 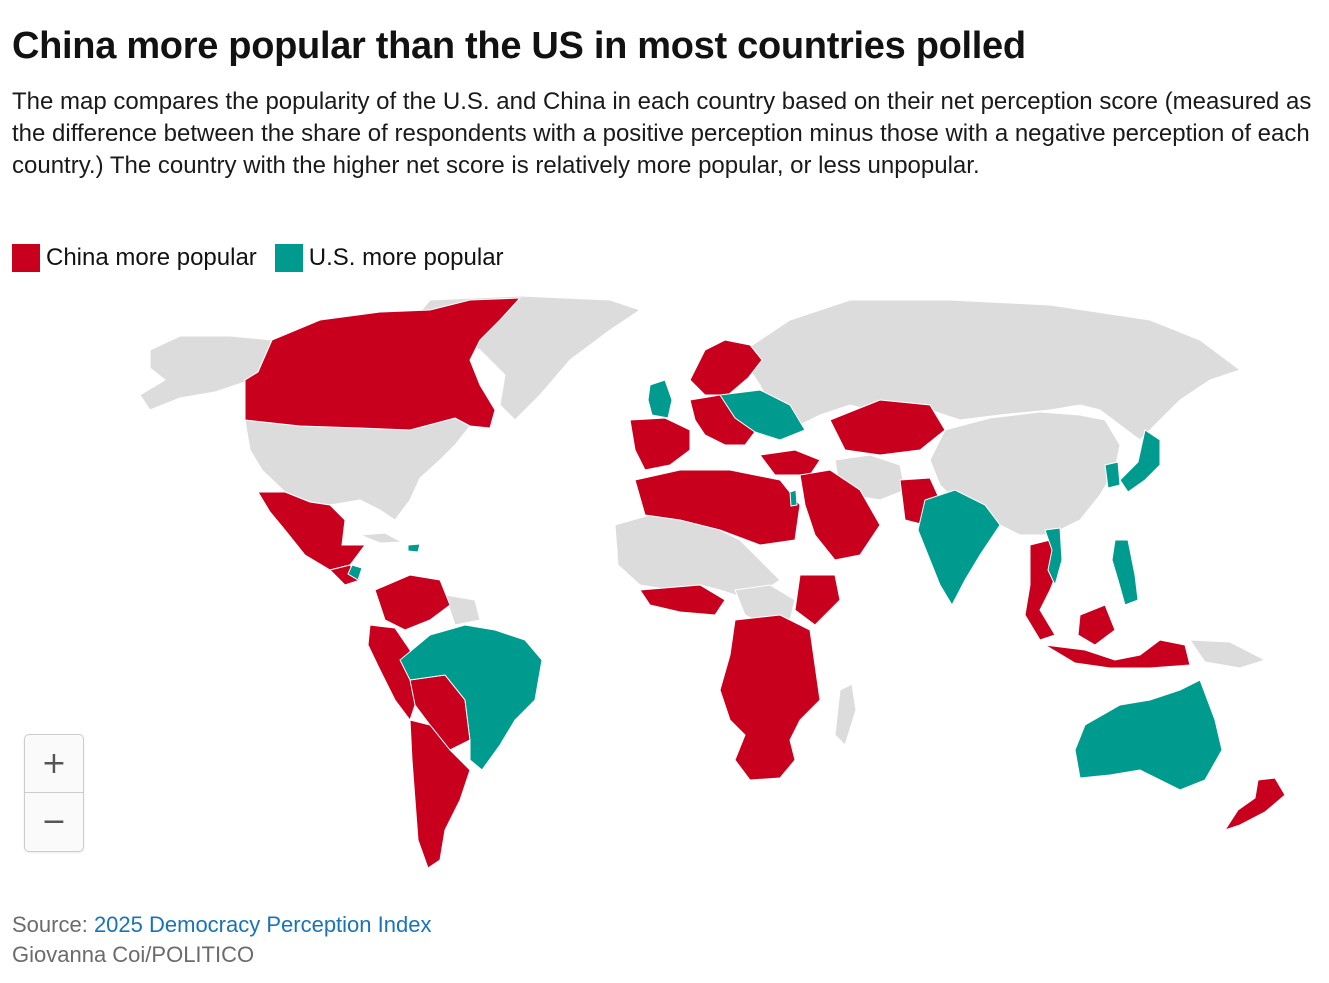 I want to click on united-kingdom, so click(x=660, y=399).